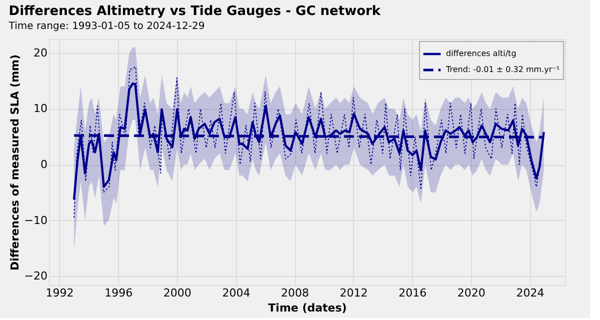 Image resolution: width=600 pixels, height=320 pixels. Describe the element at coordinates (60, 293) in the screenshot. I see `x-tick-label: 1992` at that location.